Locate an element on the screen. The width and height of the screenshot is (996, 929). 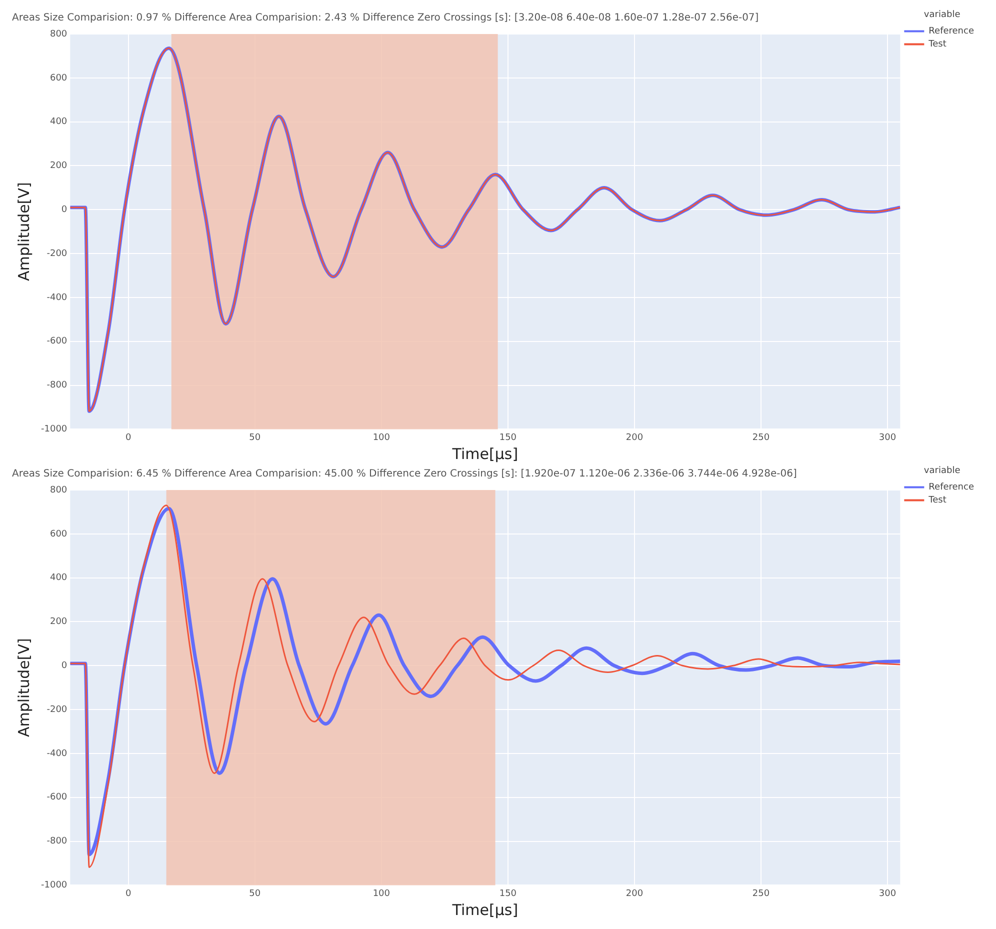
chart-title: Areas Size Comparision: 0.97 % Difference Area Comparision: 2.43 % Difference Zero Crossings [s]: [3.20e-08 6.40e-08 1.60e-07 1.28e-07 2.56e-07] is located at coordinates (385, 18).